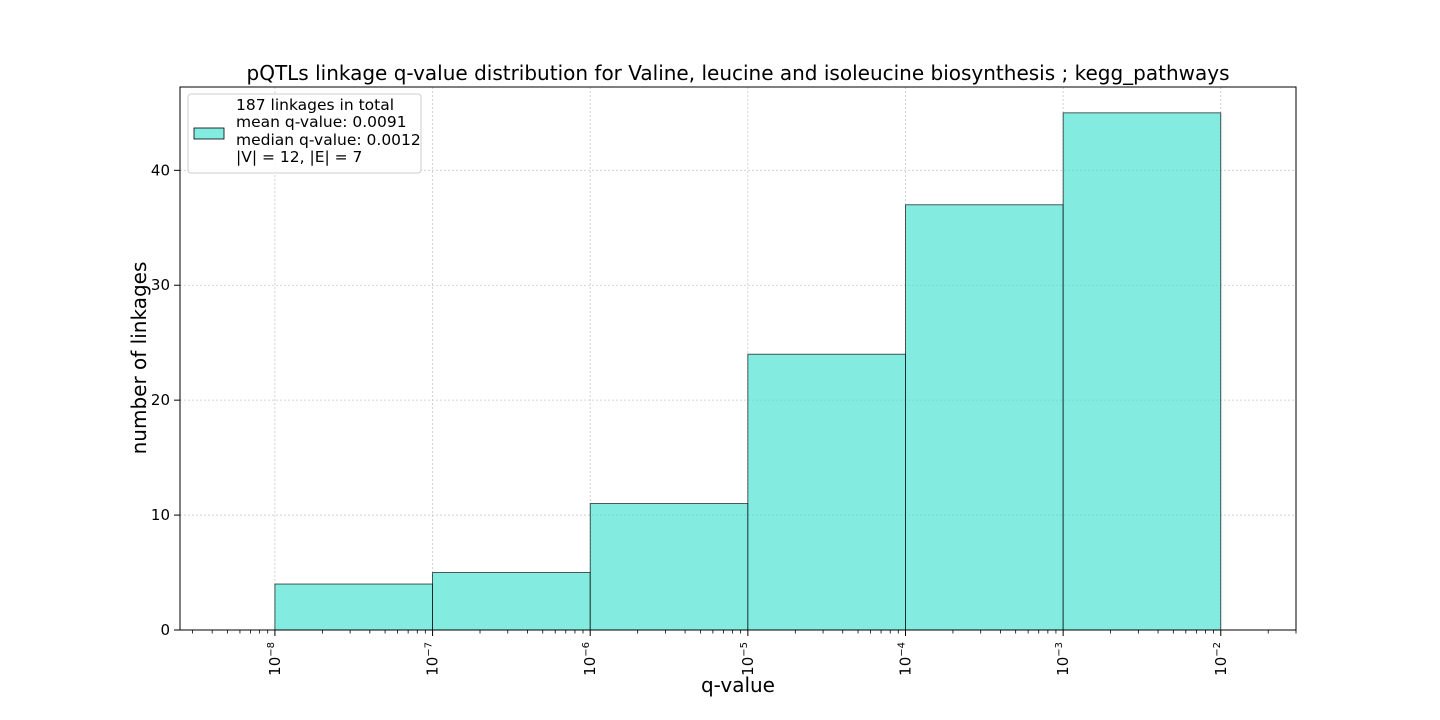  I want to click on x-tick-label-3: 10−5, so click(748, 659).